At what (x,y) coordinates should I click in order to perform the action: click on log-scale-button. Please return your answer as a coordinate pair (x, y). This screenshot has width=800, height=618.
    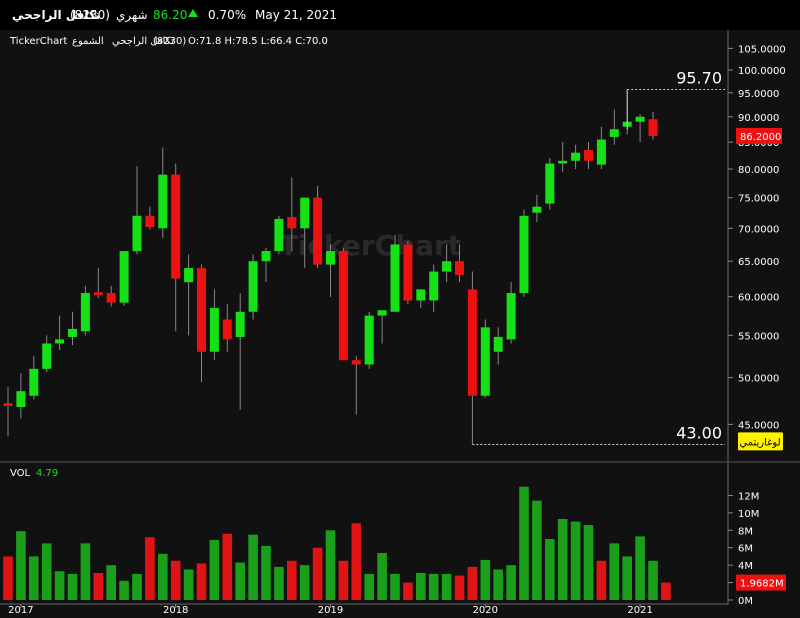
    Looking at the image, I should click on (760, 441).